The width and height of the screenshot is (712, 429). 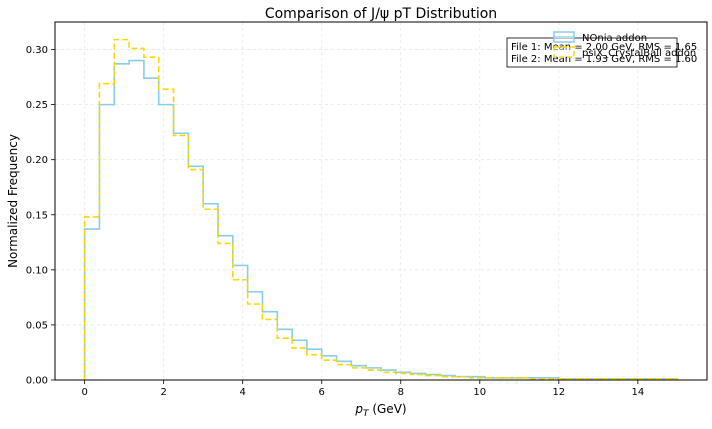 I want to click on legend-box-psix, so click(x=564, y=52).